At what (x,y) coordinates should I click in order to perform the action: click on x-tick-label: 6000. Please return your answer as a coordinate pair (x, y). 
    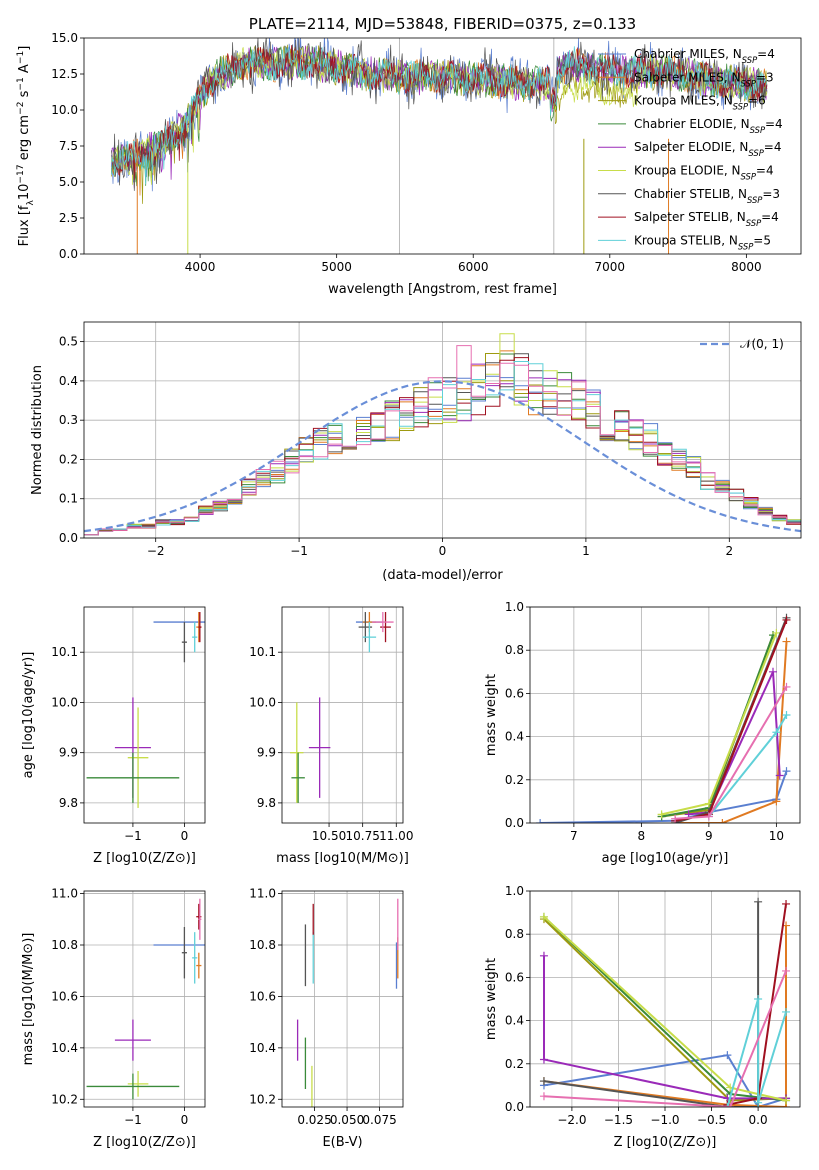
    Looking at the image, I should click on (473, 267).